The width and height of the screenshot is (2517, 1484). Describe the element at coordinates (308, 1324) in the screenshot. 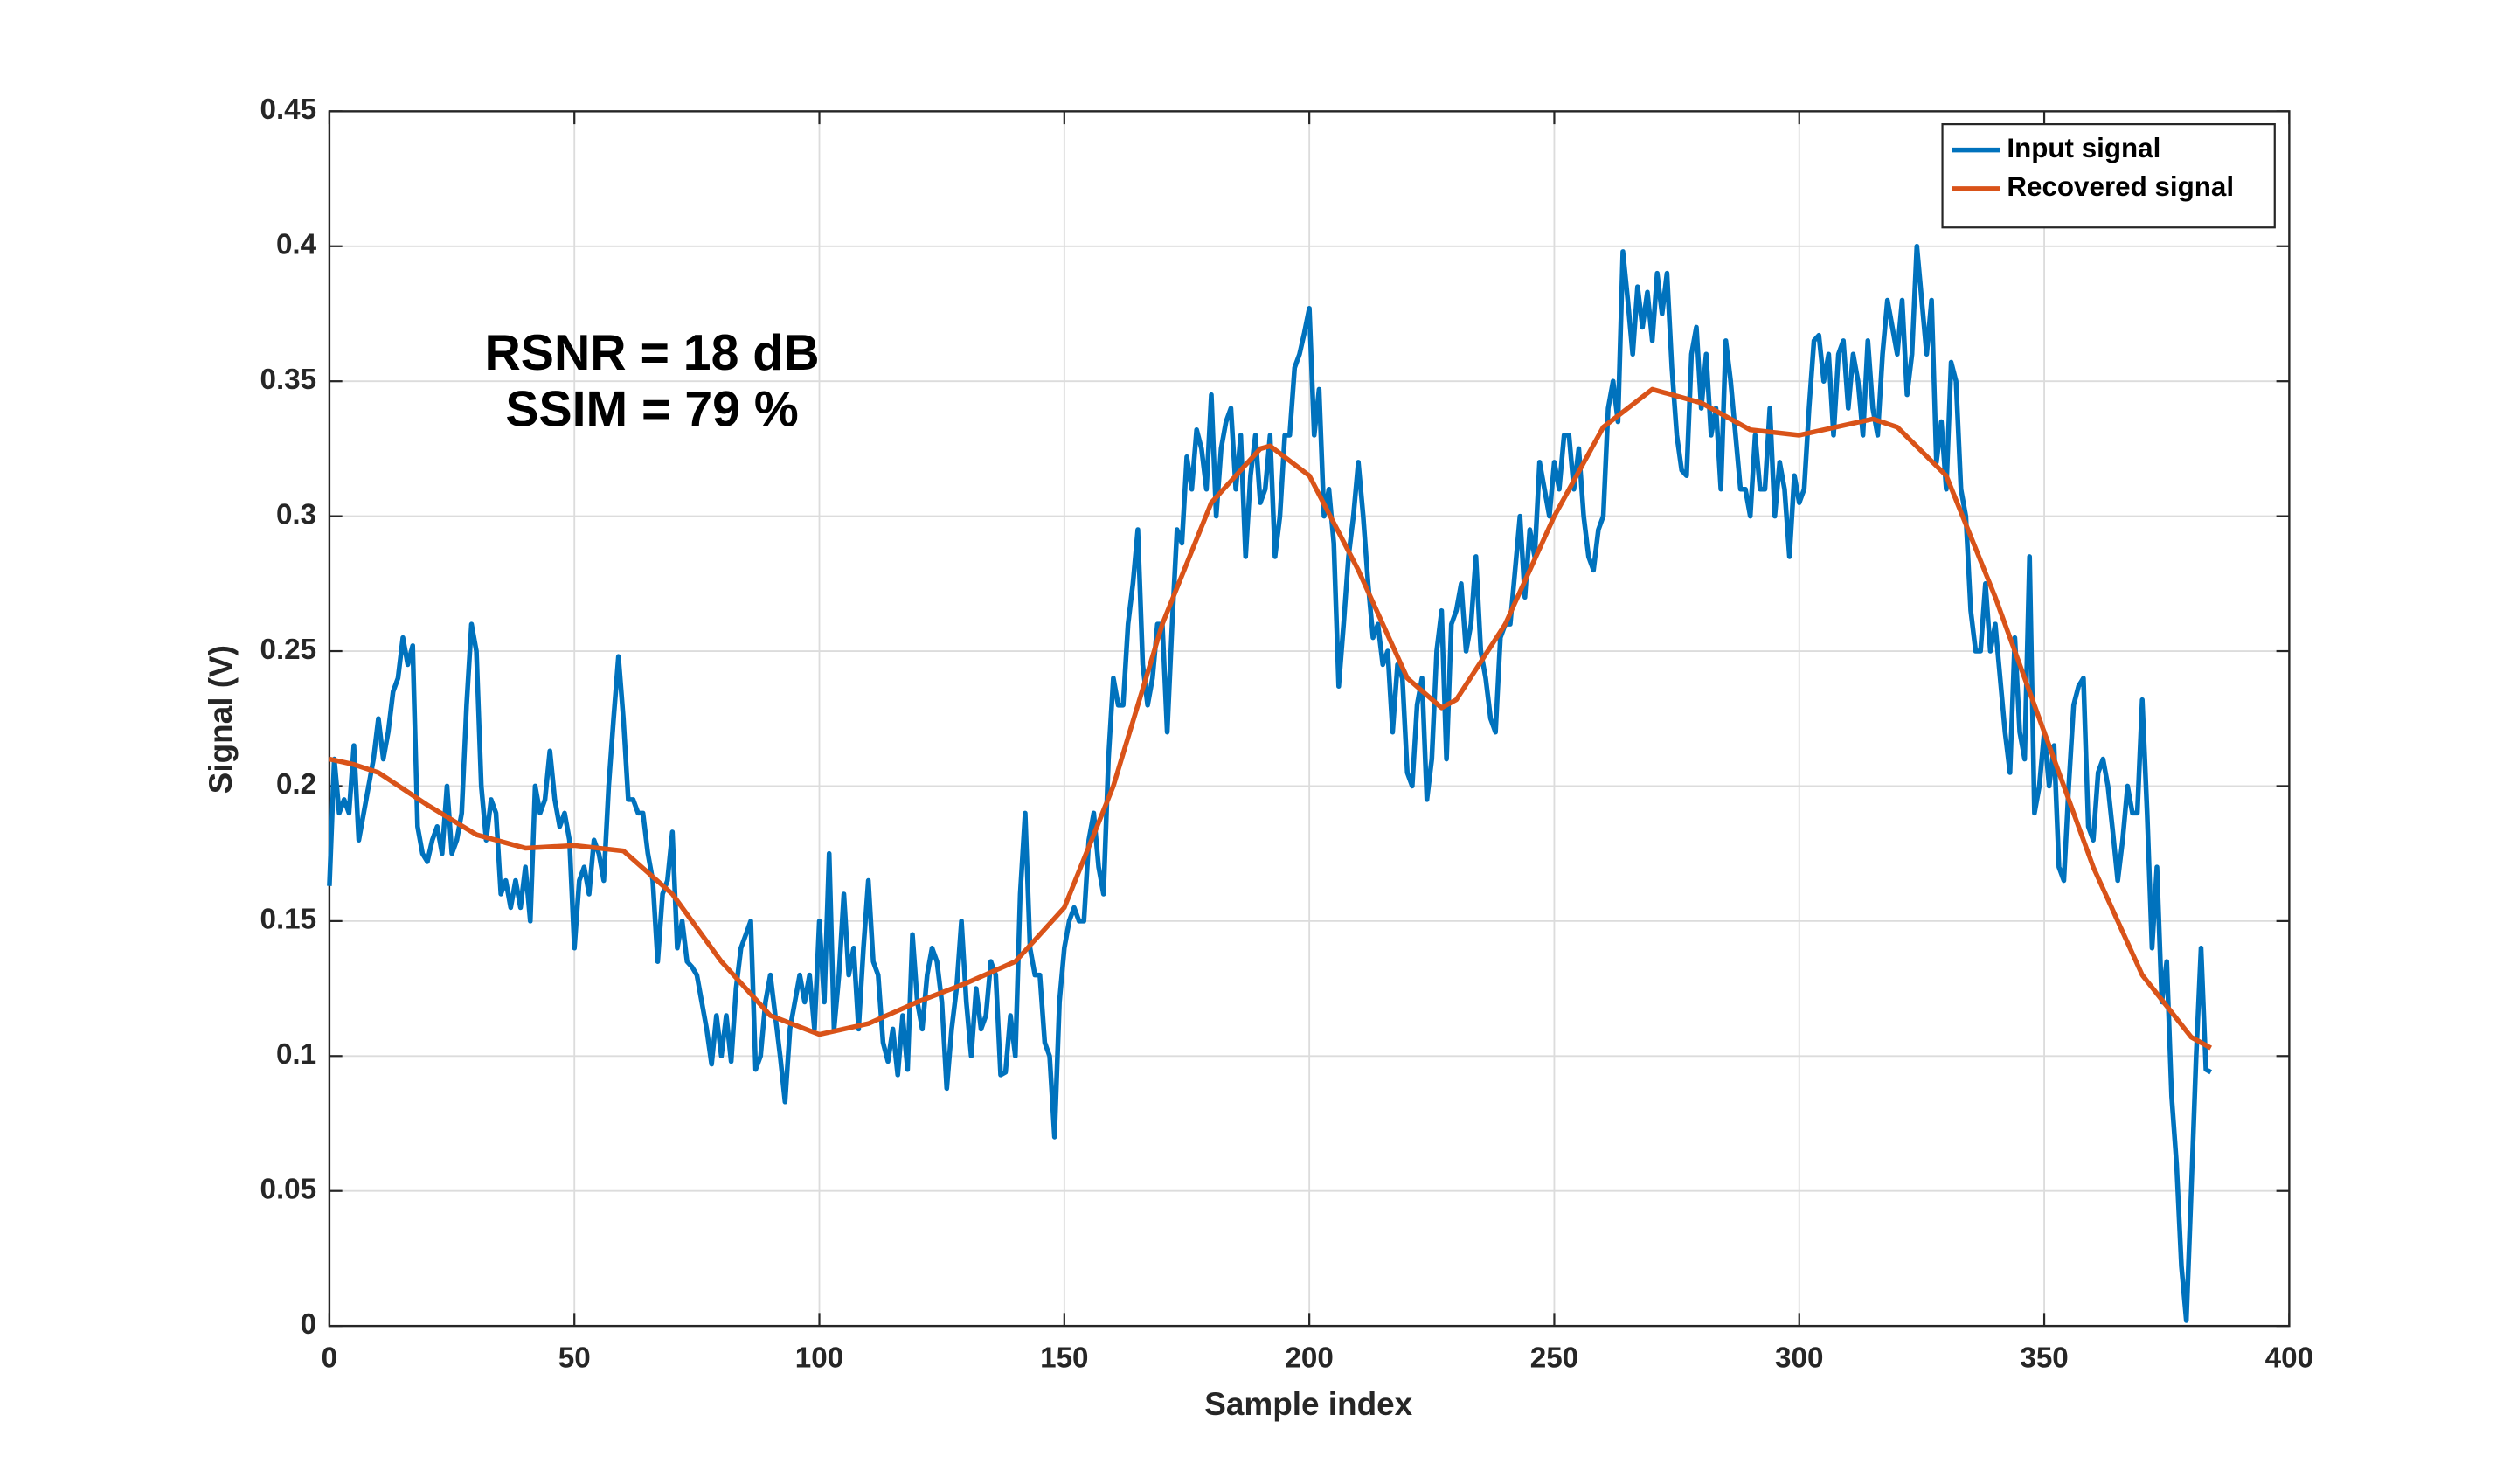

I see `y-tick-label: 0` at that location.